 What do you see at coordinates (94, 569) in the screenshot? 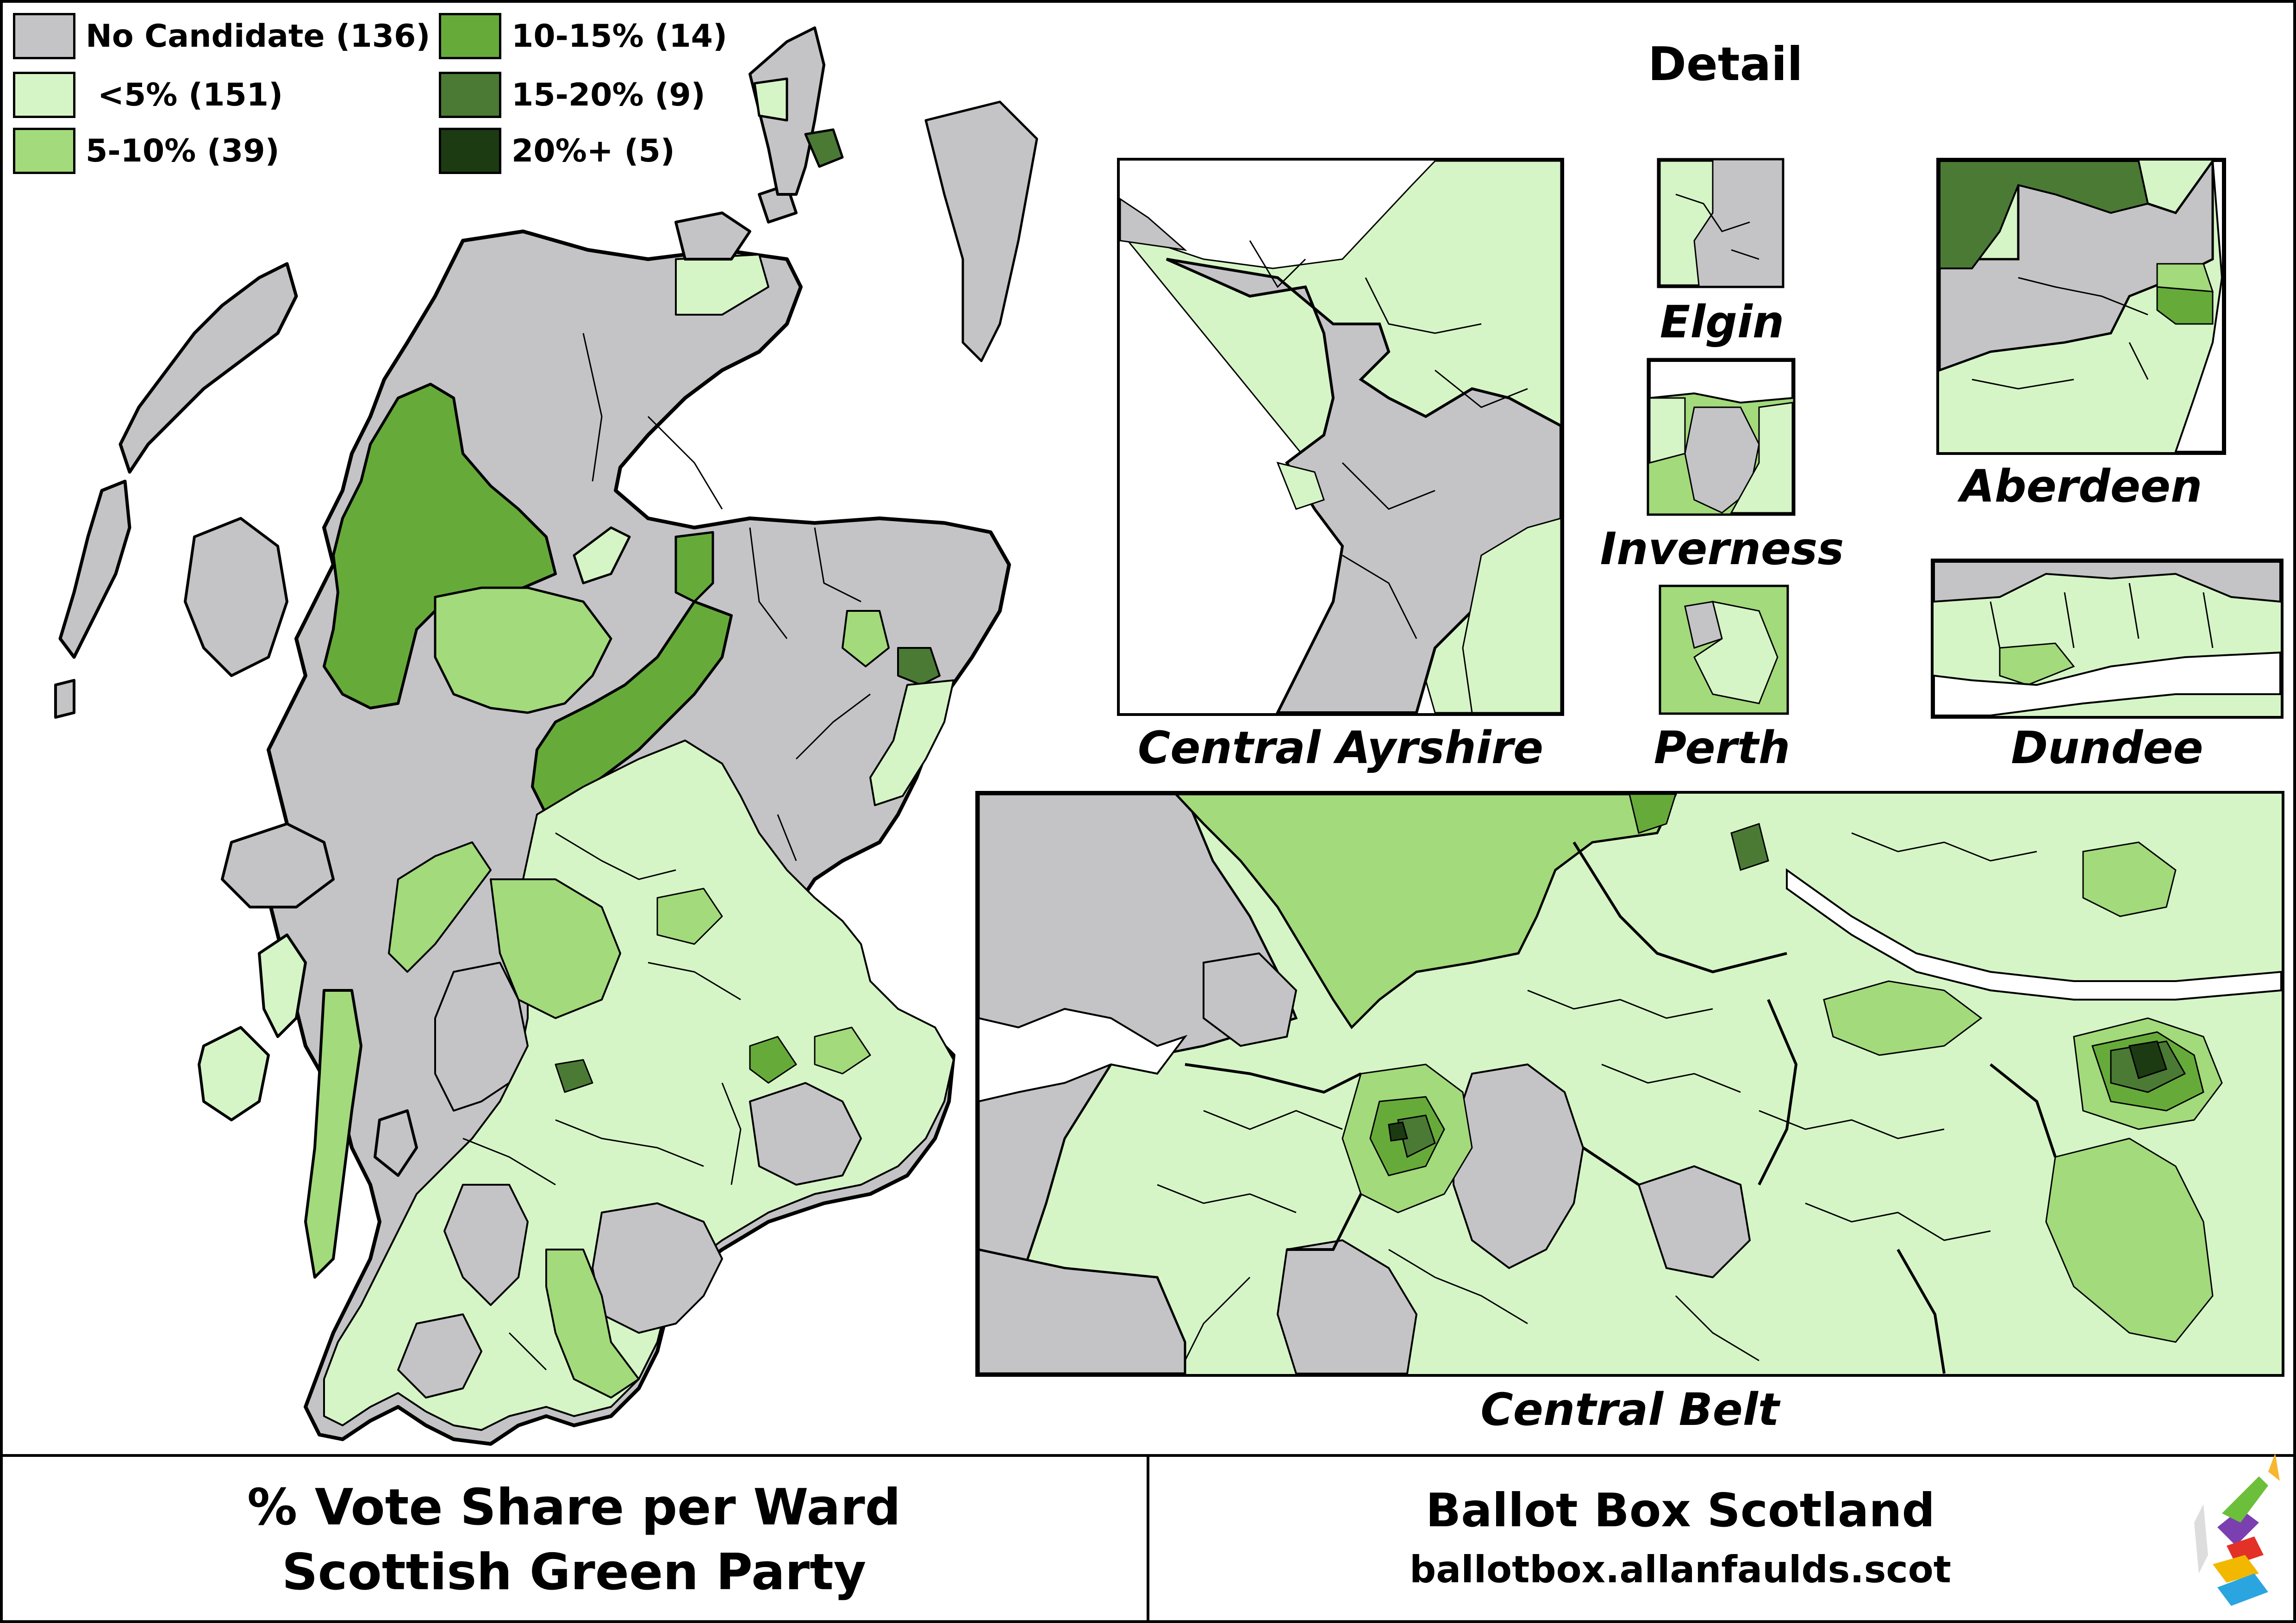
I see `outer-hebrides-uist` at bounding box center [94, 569].